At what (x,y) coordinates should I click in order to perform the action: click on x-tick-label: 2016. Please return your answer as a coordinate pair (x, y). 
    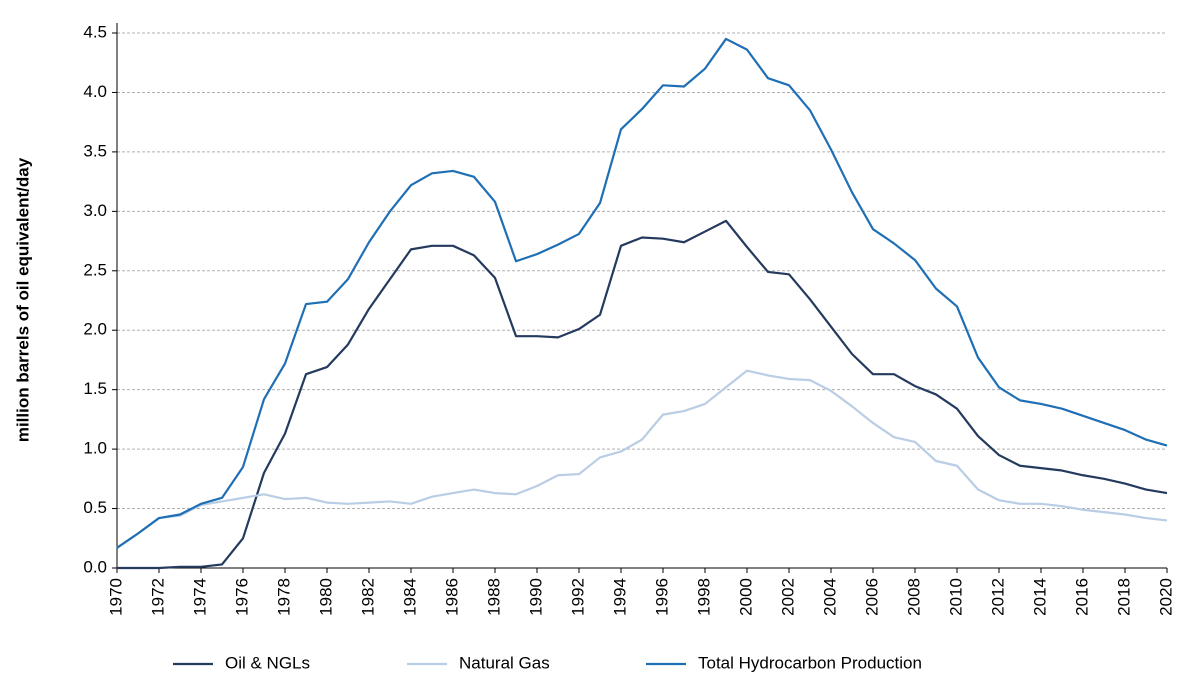
    Looking at the image, I should click on (1081, 597).